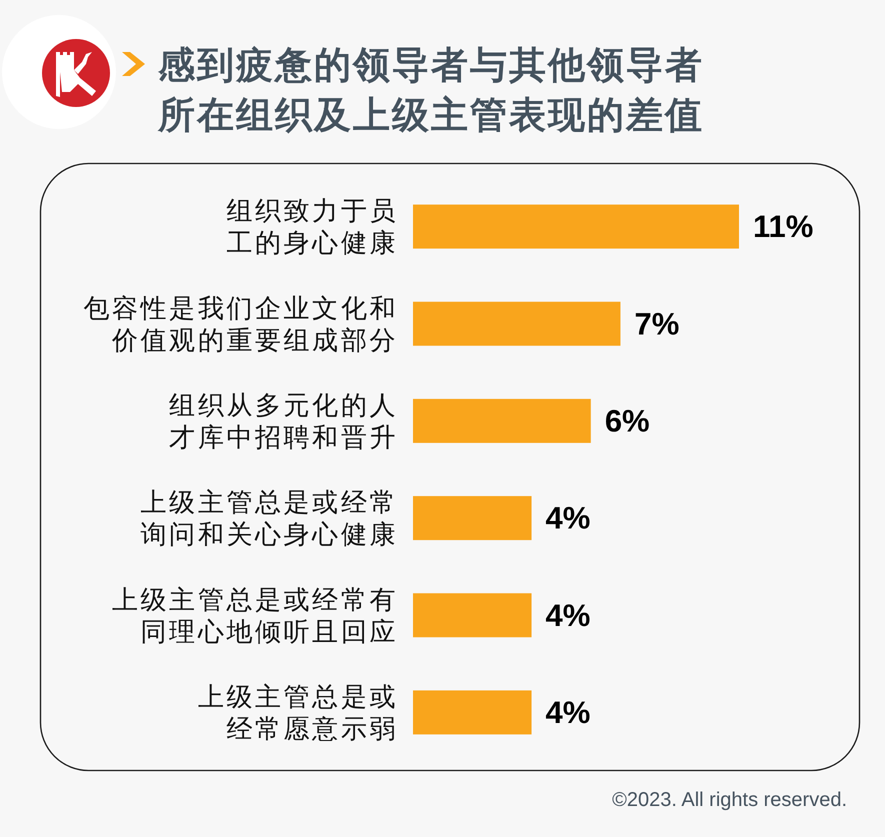  What do you see at coordinates (627, 420) in the screenshot?
I see `data-label: 6%` at bounding box center [627, 420].